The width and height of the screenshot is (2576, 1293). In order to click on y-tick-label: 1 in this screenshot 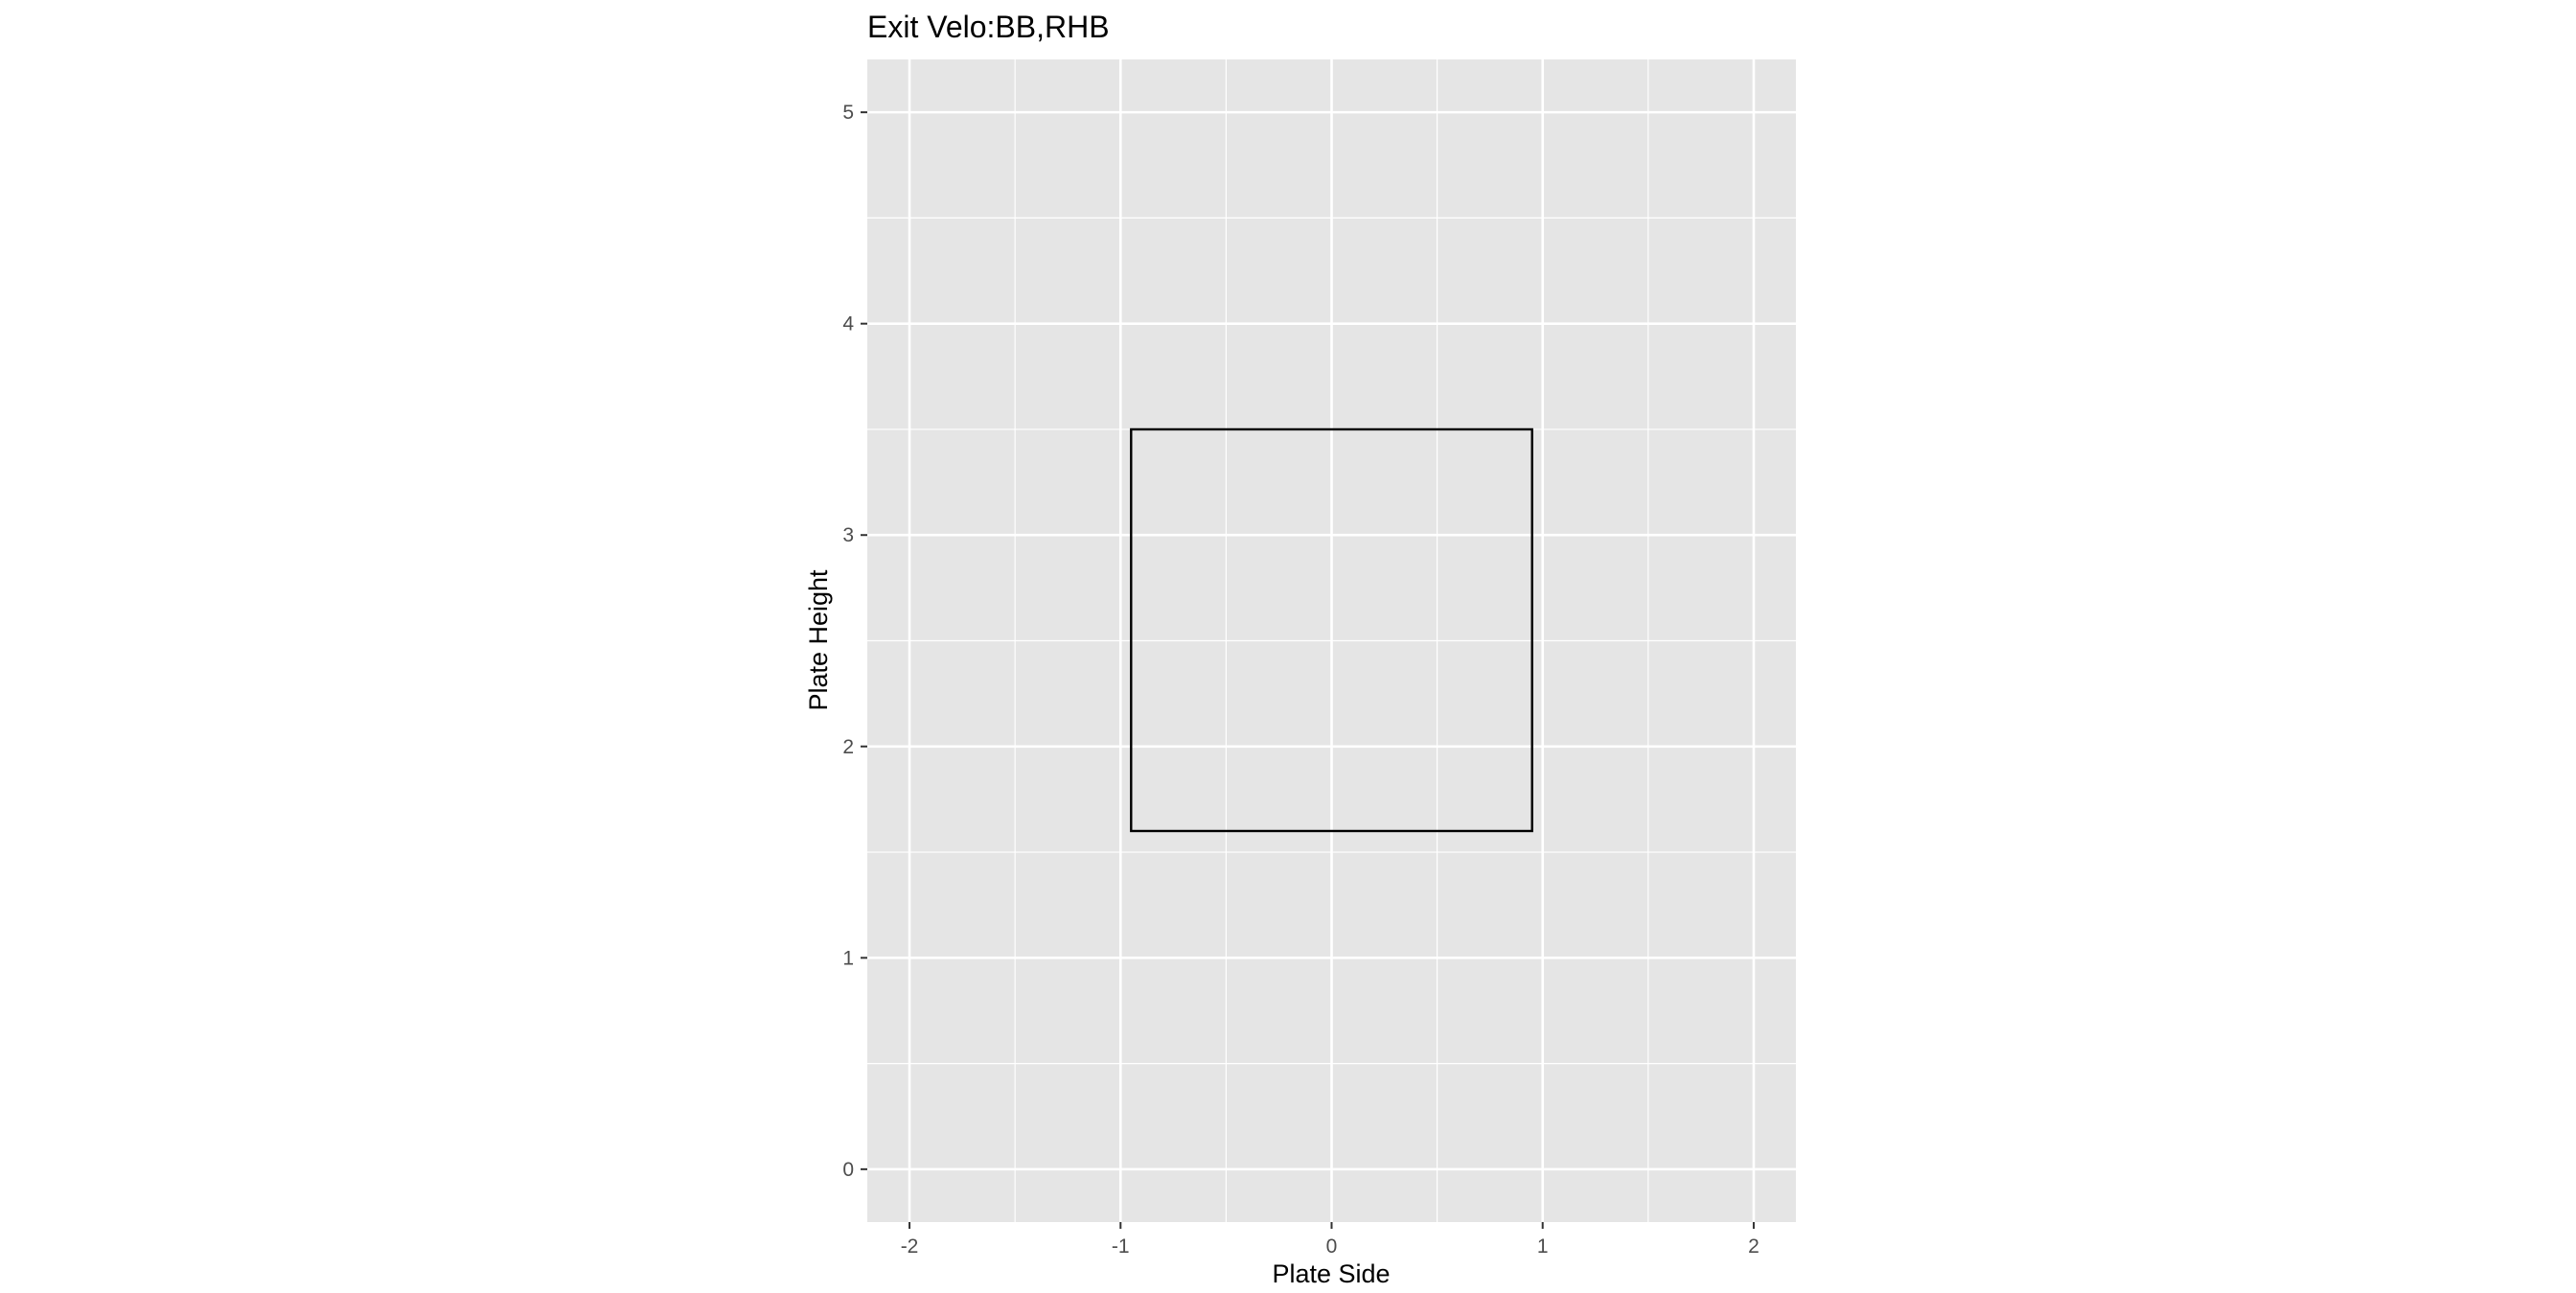, I will do `click(848, 958)`.